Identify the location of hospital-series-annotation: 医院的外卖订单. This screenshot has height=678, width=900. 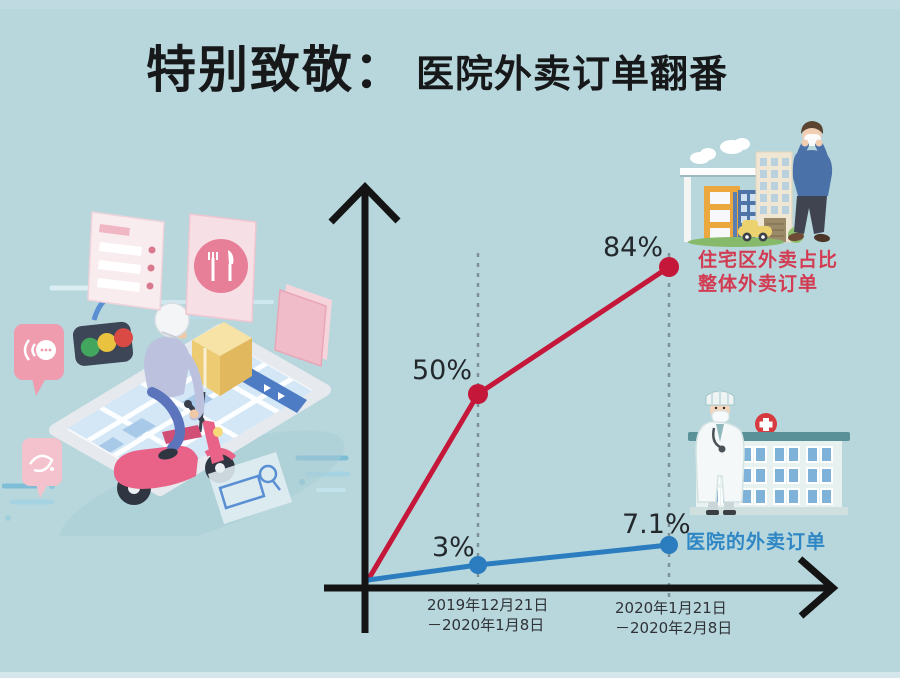
(756, 542).